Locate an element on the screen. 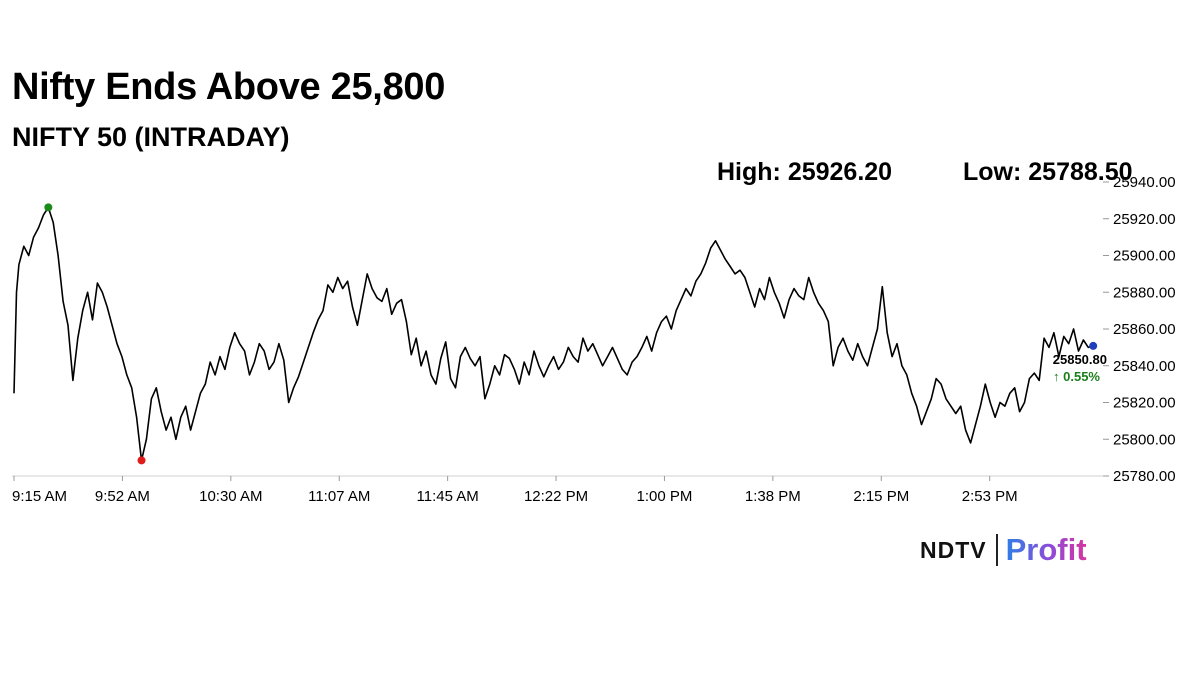 The image size is (1200, 675). y-tick-label: 25800.00 is located at coordinates (1144, 439).